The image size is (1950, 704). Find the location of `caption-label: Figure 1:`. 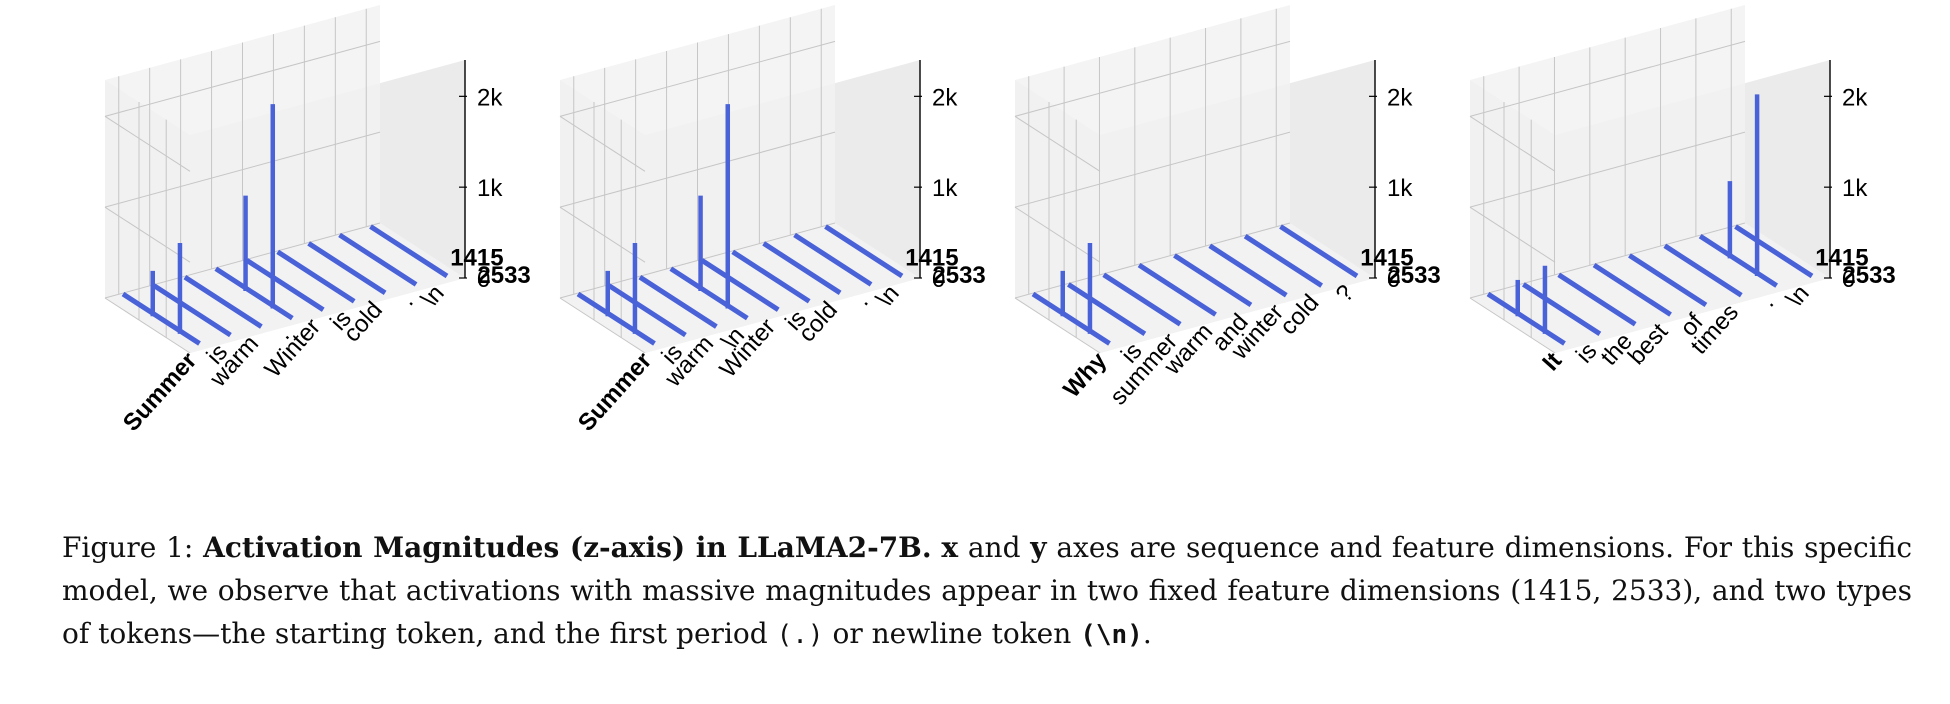

caption-label: Figure 1: is located at coordinates (128, 547).